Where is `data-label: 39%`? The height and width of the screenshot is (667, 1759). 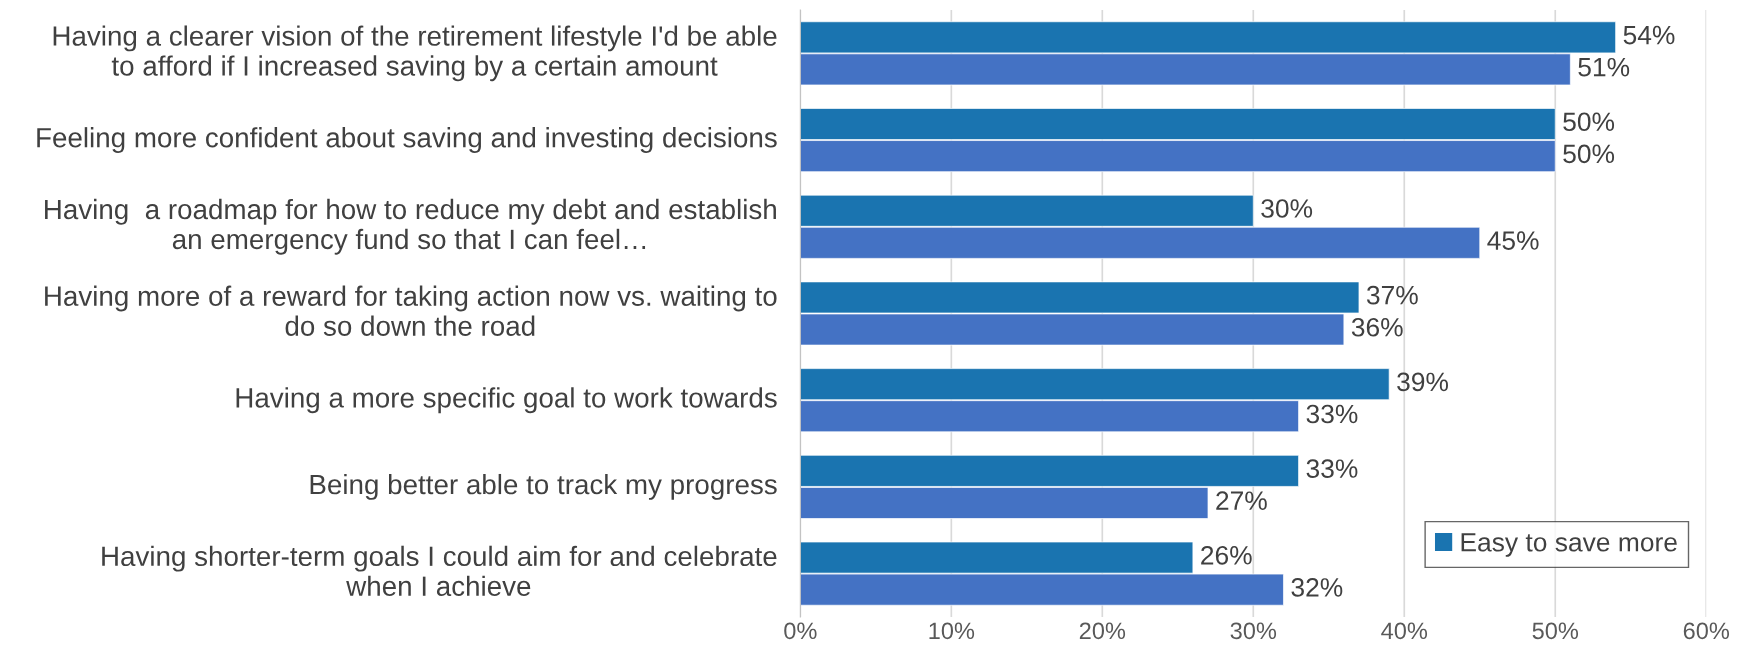 data-label: 39% is located at coordinates (1422, 382).